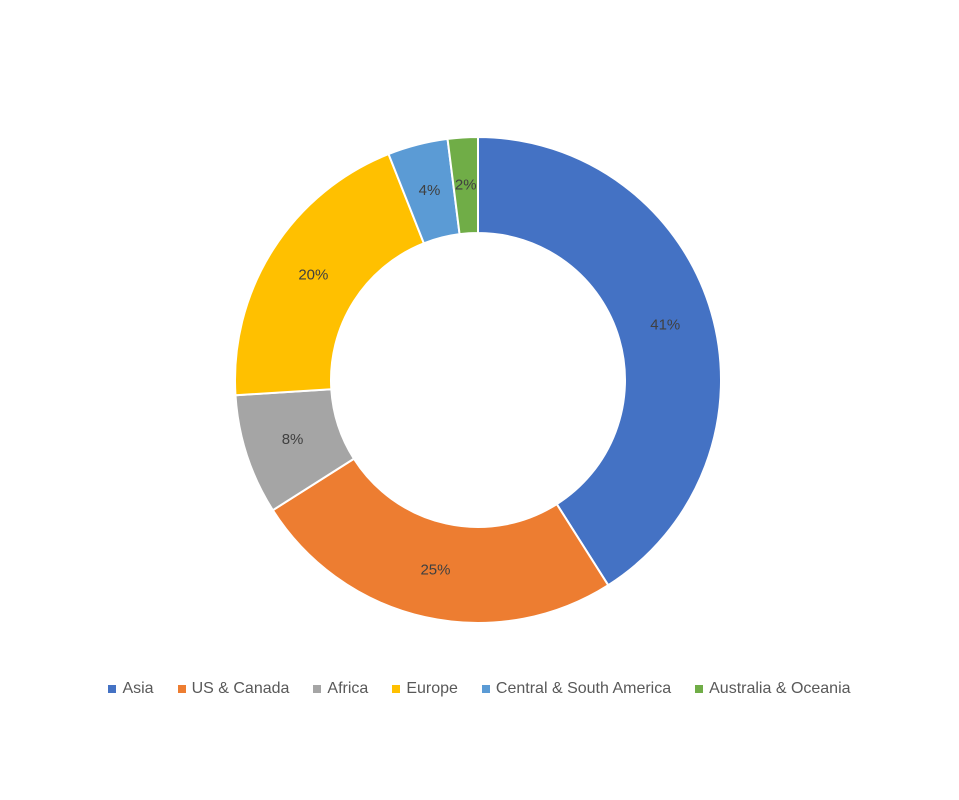  What do you see at coordinates (240, 688) in the screenshot?
I see `legend-label: US & Canada` at bounding box center [240, 688].